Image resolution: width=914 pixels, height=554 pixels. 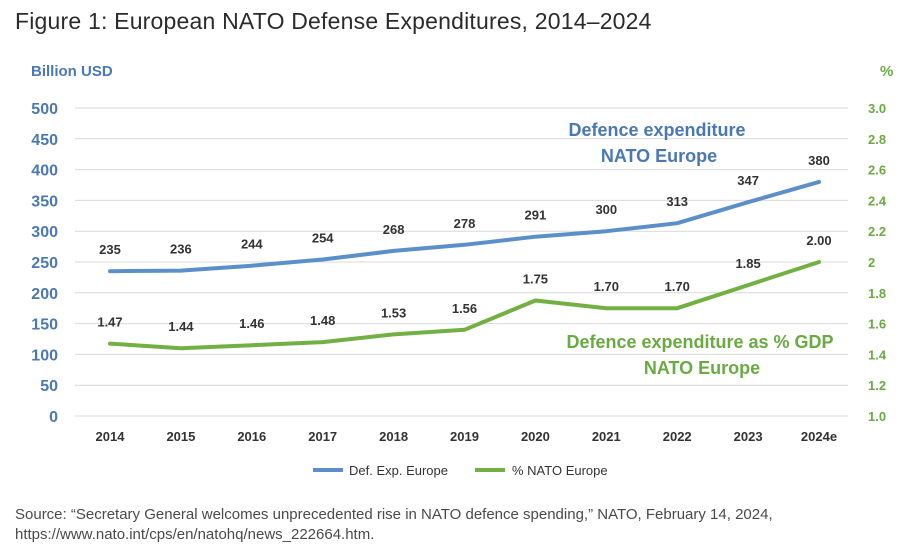 I want to click on annotation-blue-line1: Defence expenditure, so click(x=656, y=130).